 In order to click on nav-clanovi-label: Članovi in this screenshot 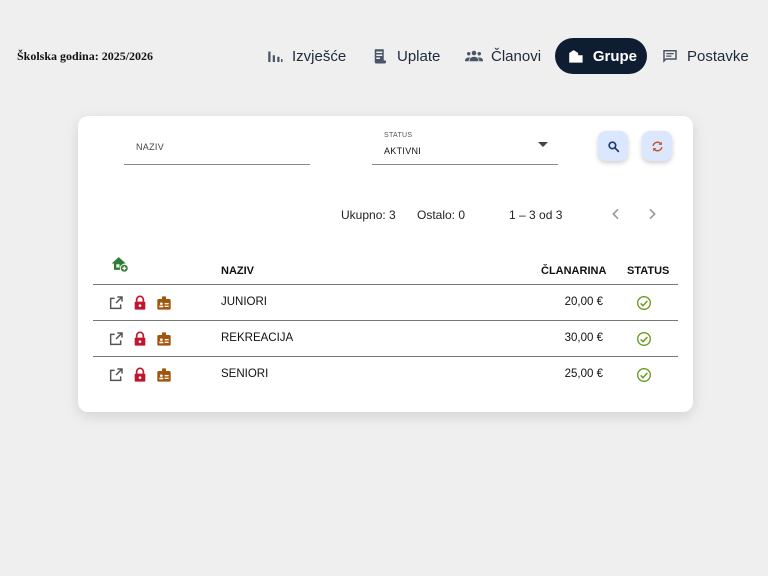, I will do `click(516, 56)`.